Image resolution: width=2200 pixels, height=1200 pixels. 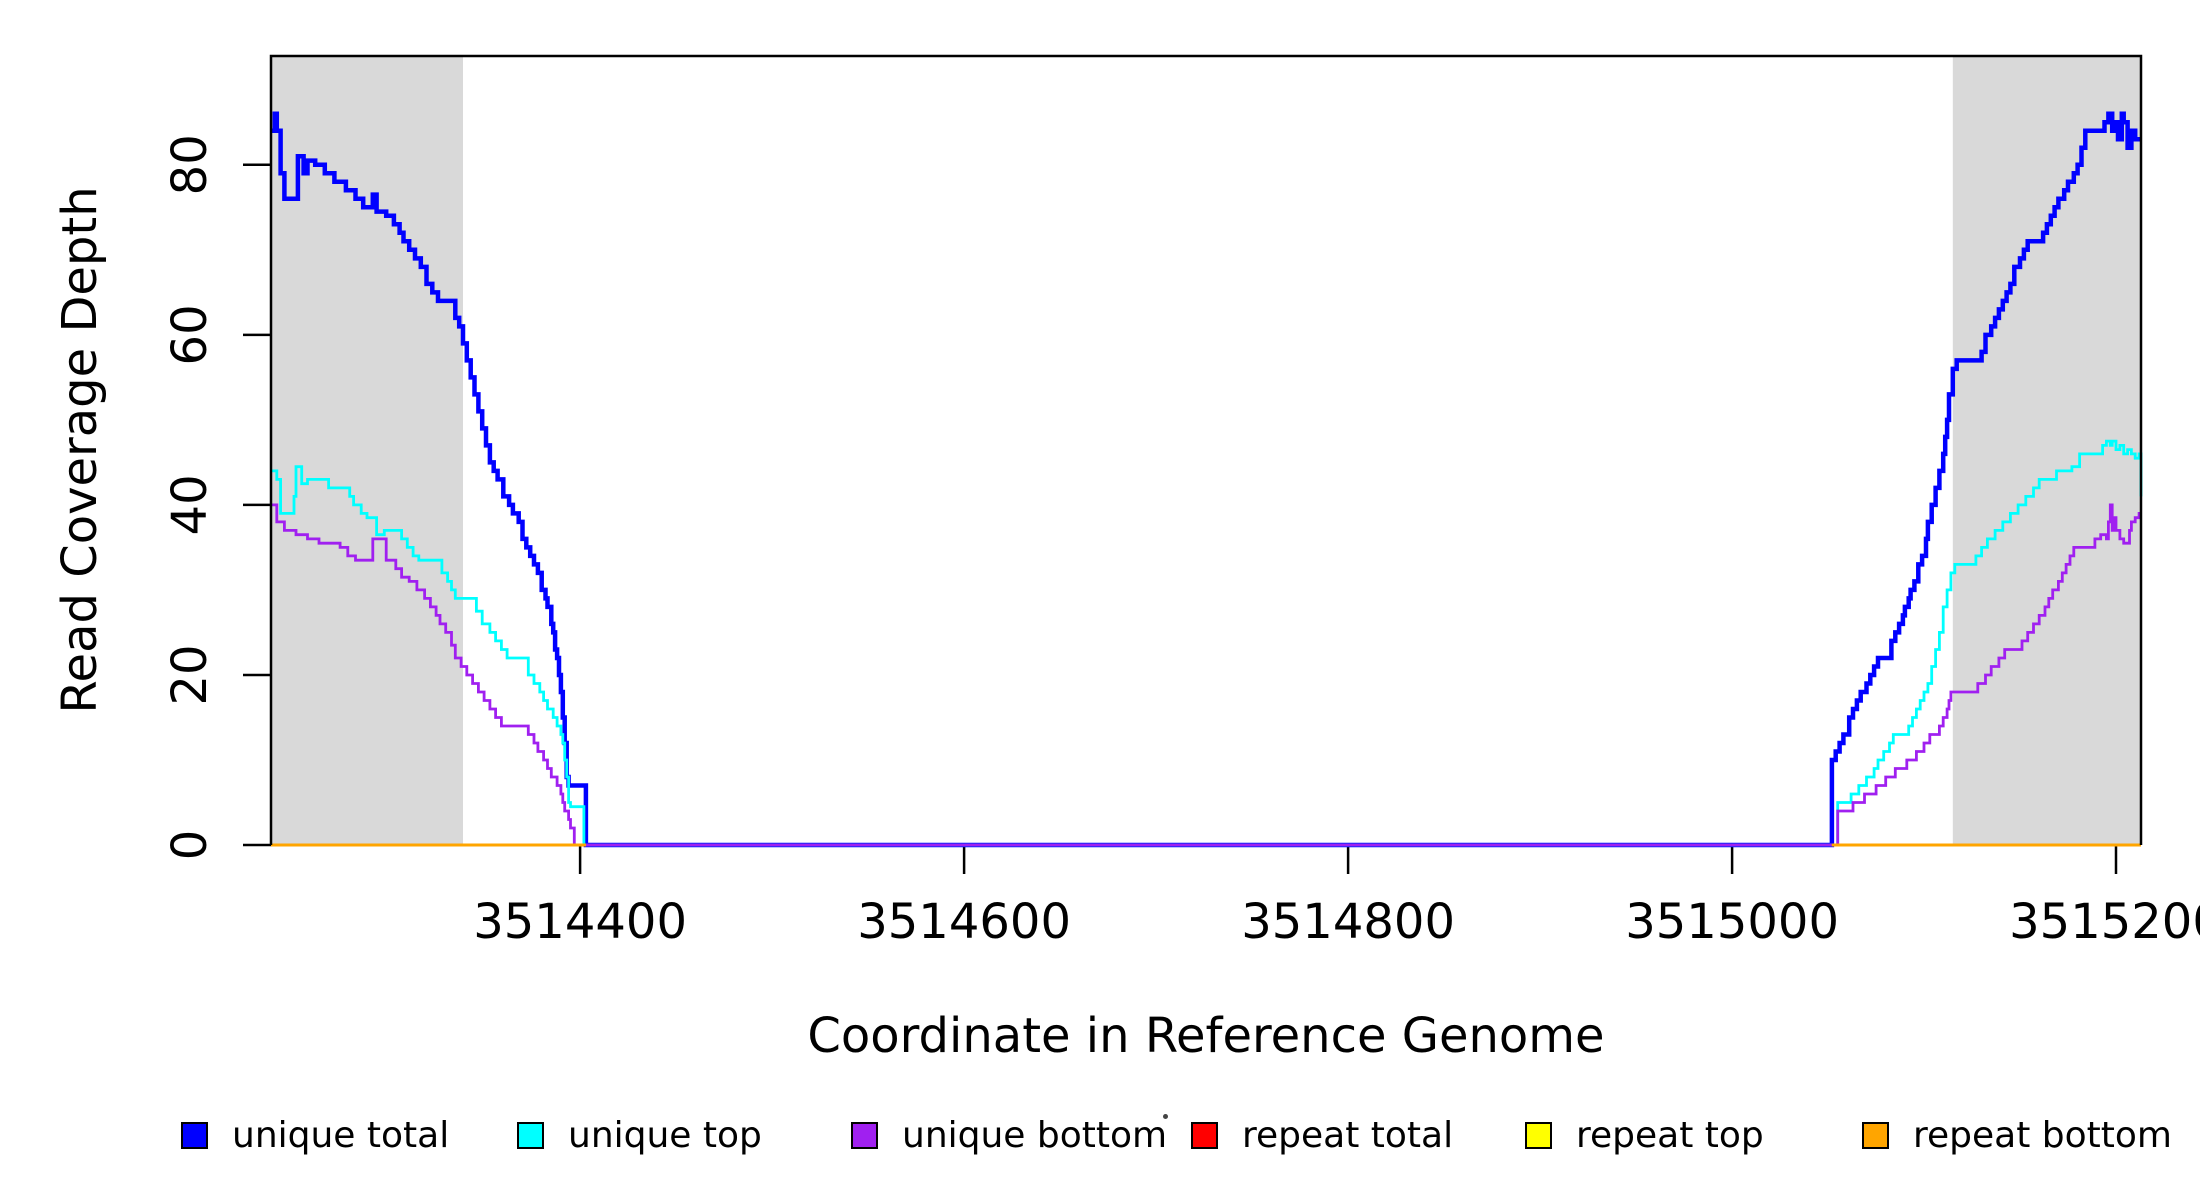 I want to click on x-axis-title: Coordinate in Reference Genome, so click(x=1206, y=1036).